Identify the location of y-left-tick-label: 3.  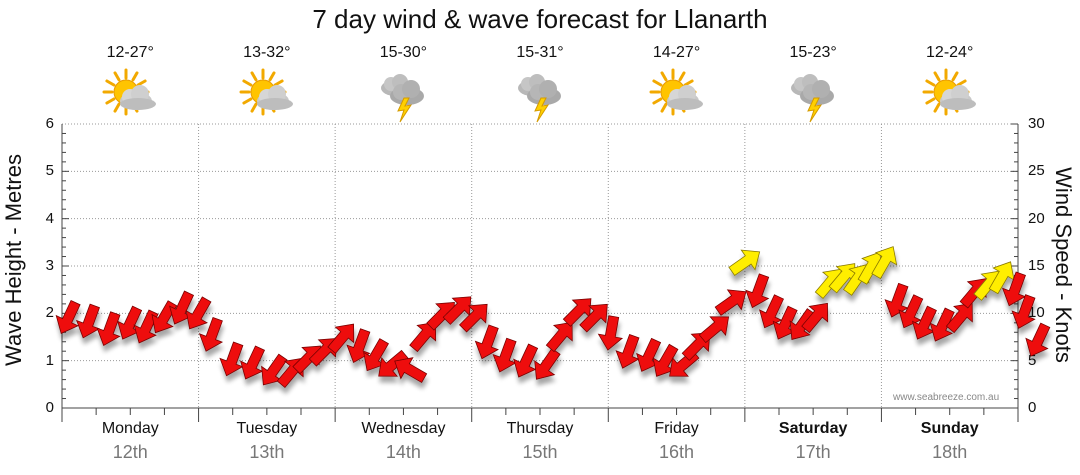
(49, 265).